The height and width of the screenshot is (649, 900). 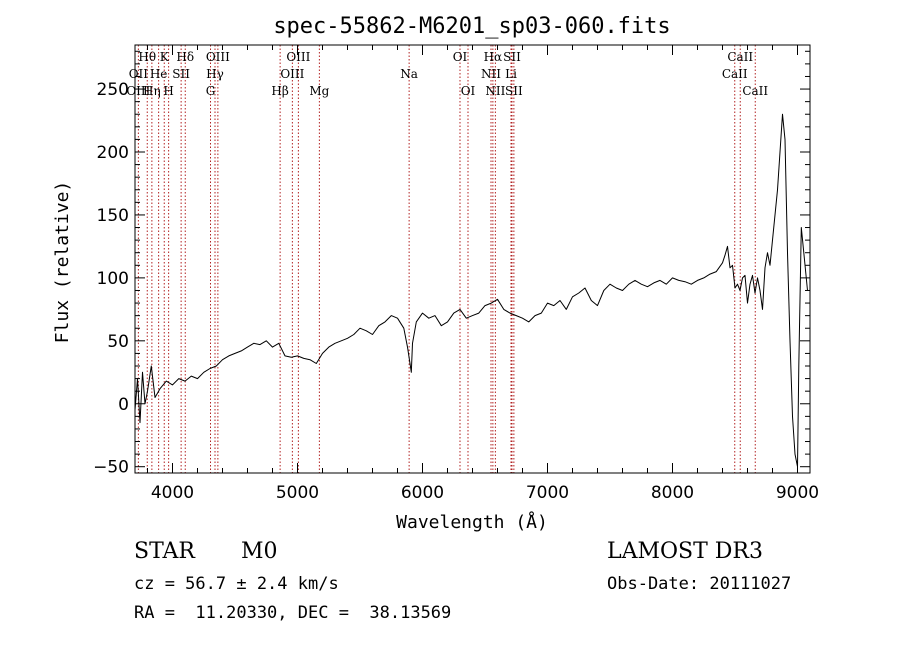 I want to click on line-label-11: G, so click(x=211, y=91).